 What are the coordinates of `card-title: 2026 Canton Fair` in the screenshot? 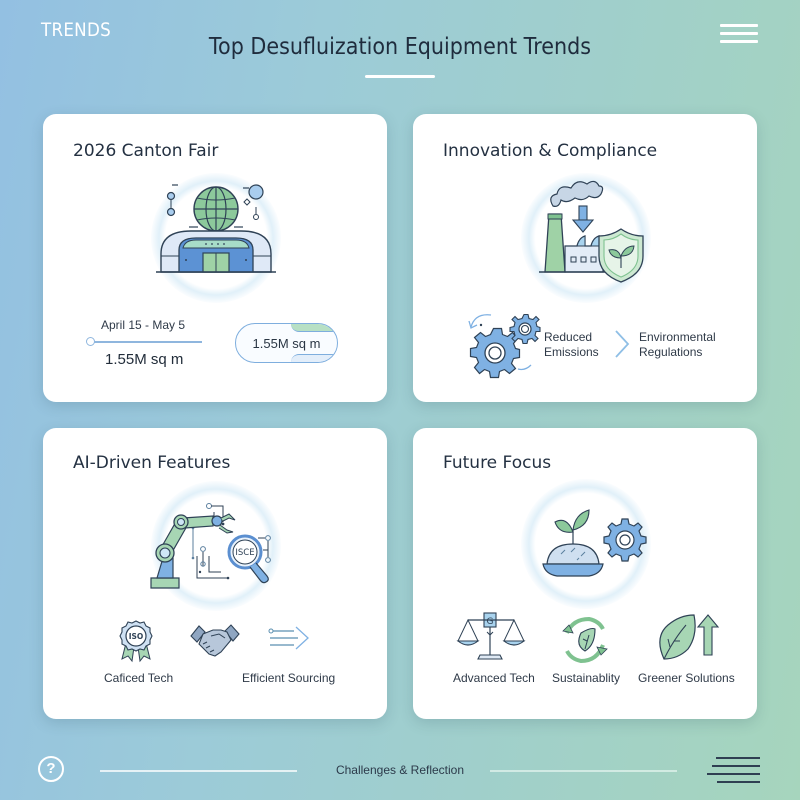 It's located at (146, 151).